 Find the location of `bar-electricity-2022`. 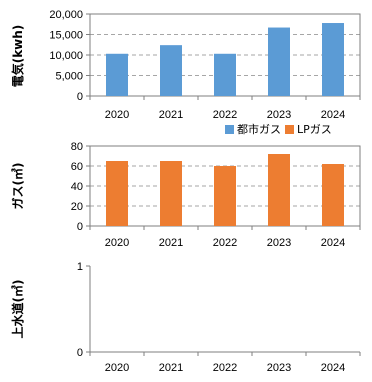

bar-electricity-2022 is located at coordinates (225, 74).